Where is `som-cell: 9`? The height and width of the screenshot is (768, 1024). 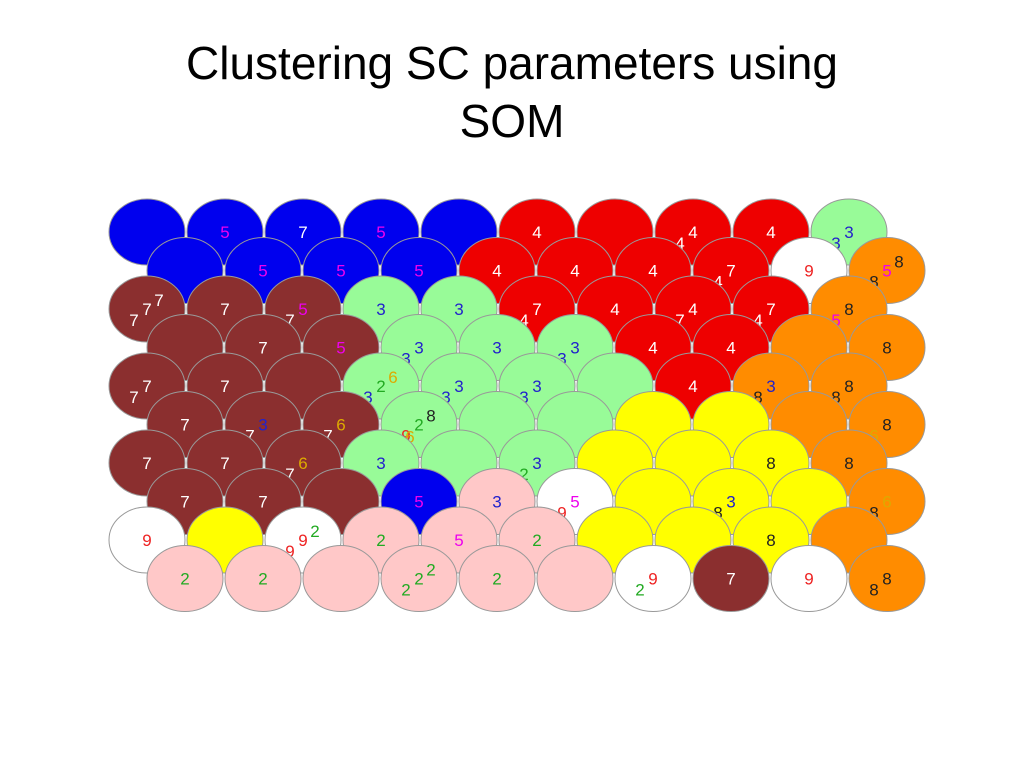
som-cell: 9 is located at coordinates (809, 578).